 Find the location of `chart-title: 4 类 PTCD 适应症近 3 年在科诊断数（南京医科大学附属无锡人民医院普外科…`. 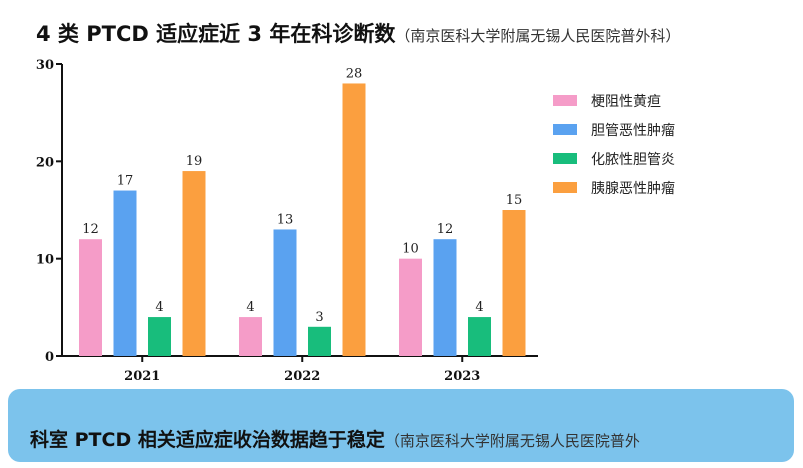

chart-title: 4 类 PTCD 适应症近 3 年在科诊断数（南京医科大学附属无锡人民医院普外科… is located at coordinates (358, 33).